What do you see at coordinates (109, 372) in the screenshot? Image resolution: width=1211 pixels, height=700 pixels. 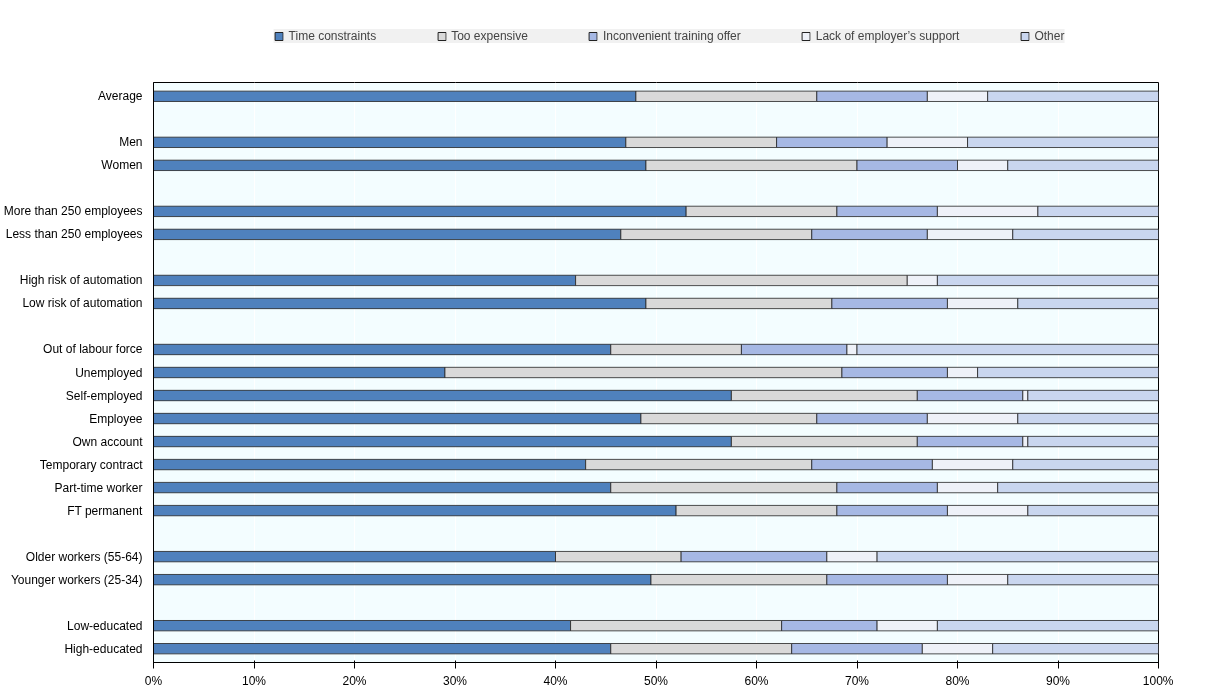 I see `y-tick-label: Unemployed` at bounding box center [109, 372].